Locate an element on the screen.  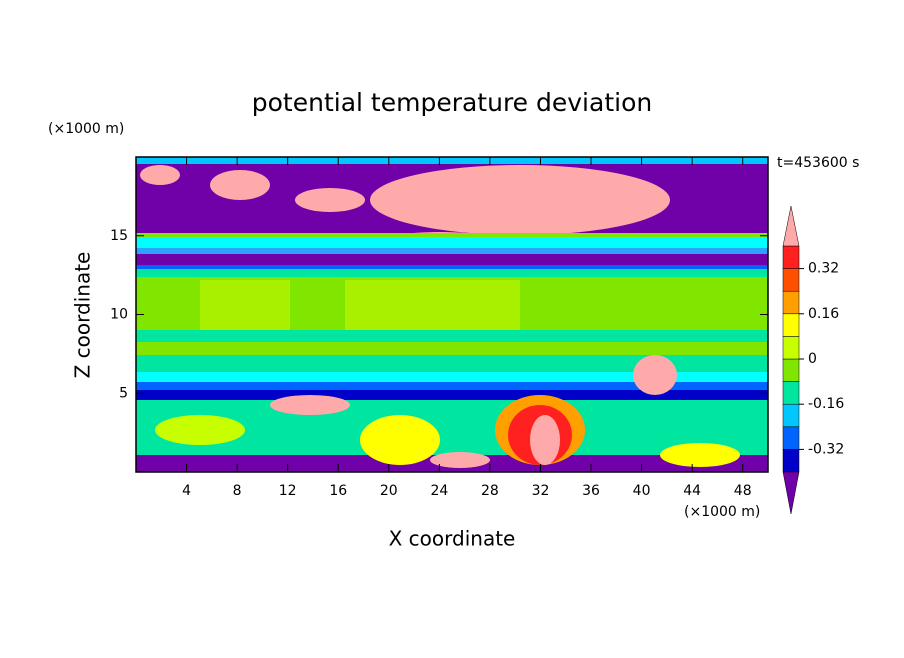
time-annotation: t=453600 s is located at coordinates (818, 163).